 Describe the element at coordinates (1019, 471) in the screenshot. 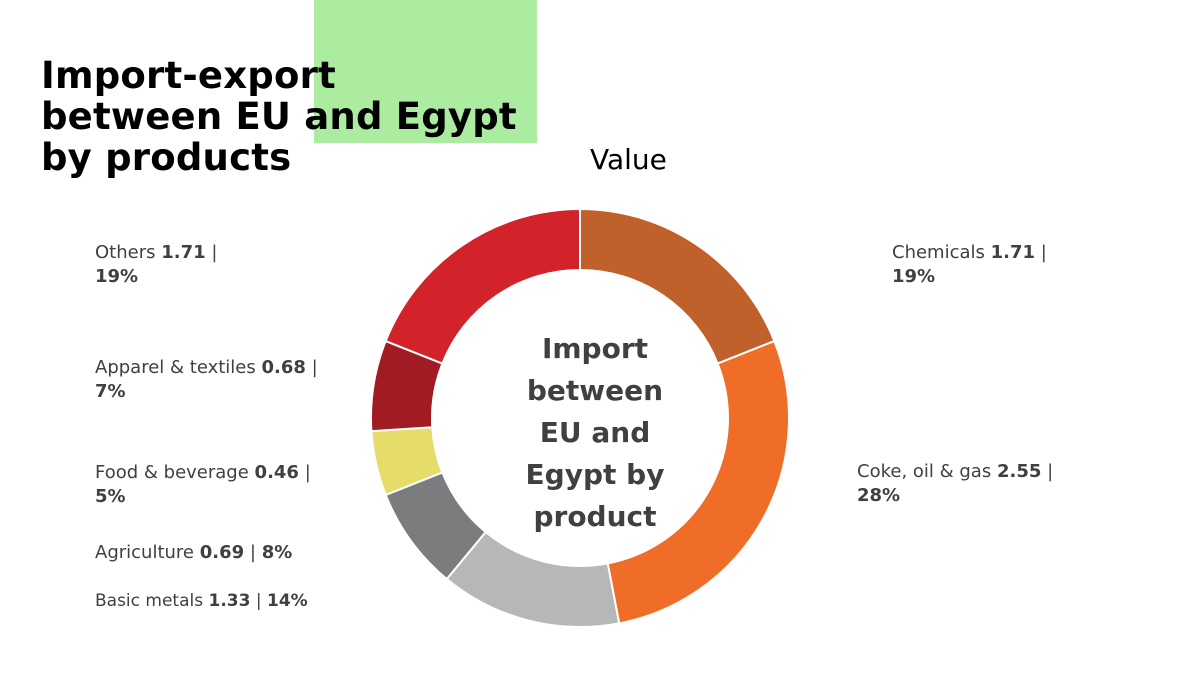

I see `slice-label-value: 2.55` at that location.